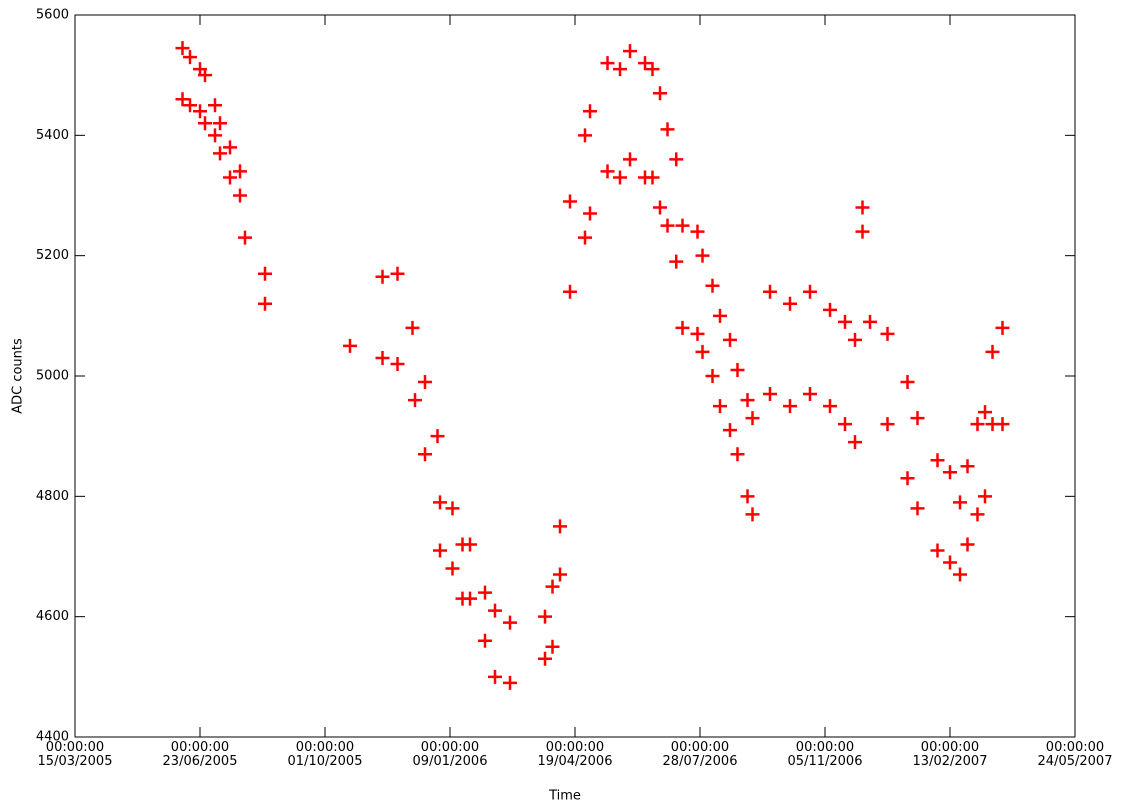 The height and width of the screenshot is (805, 1128). What do you see at coordinates (52, 737) in the screenshot?
I see `y-tick-label: 4400` at bounding box center [52, 737].